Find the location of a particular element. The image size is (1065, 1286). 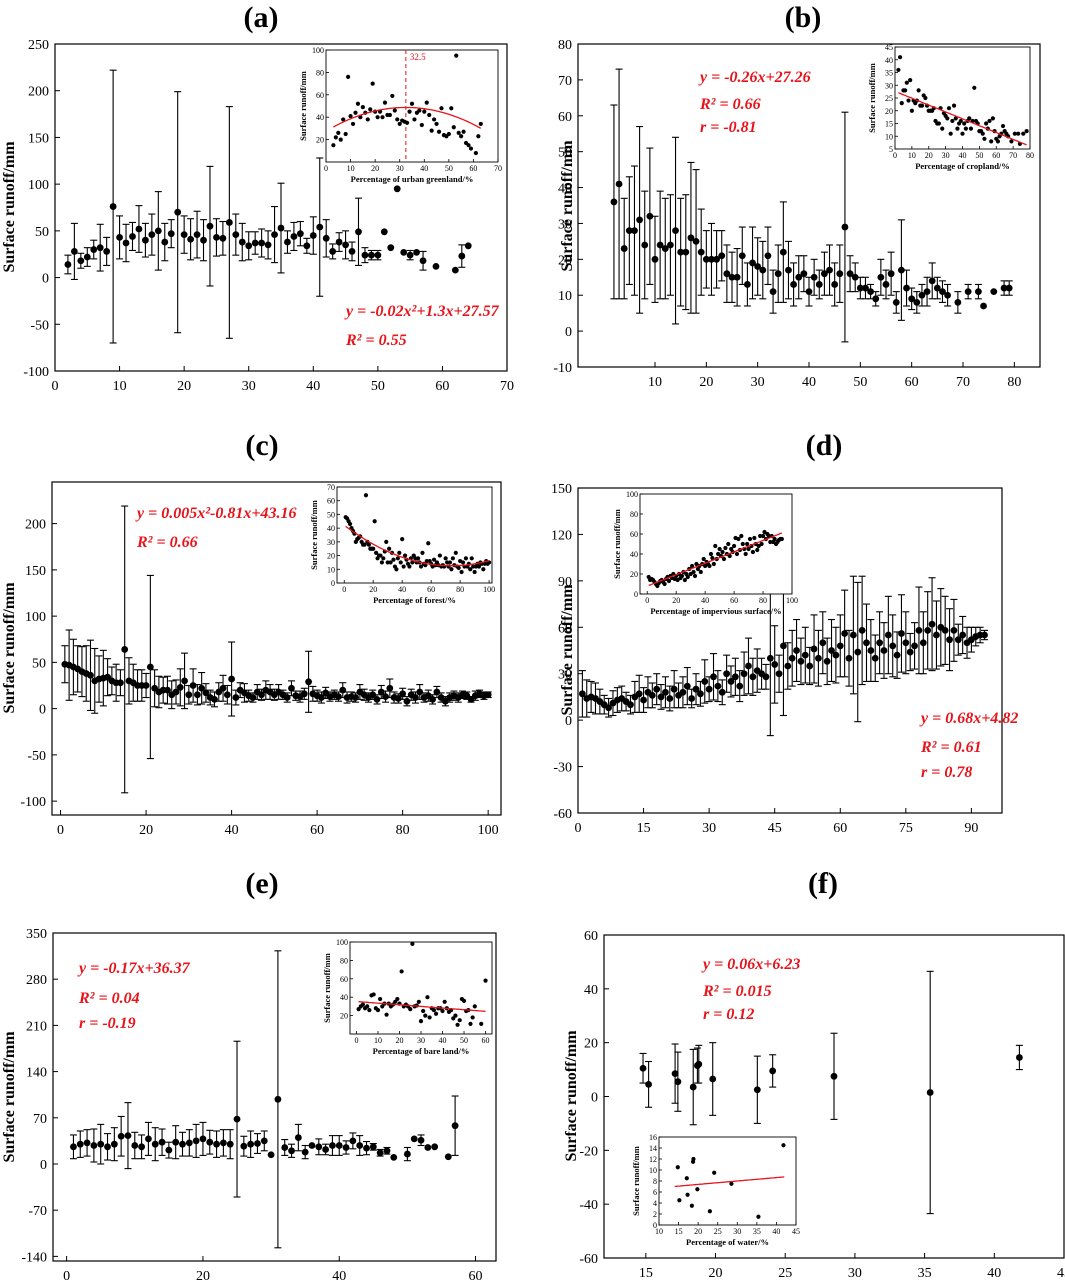

inset-x-tick-label: 70 is located at coordinates (1013, 155).